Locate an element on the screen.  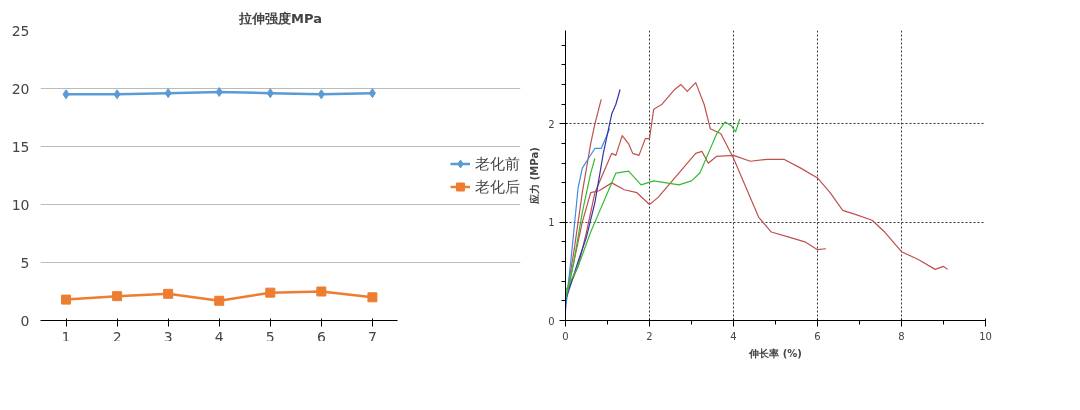
x-axis-title: 伸长率 (%) is located at coordinates (775, 353).